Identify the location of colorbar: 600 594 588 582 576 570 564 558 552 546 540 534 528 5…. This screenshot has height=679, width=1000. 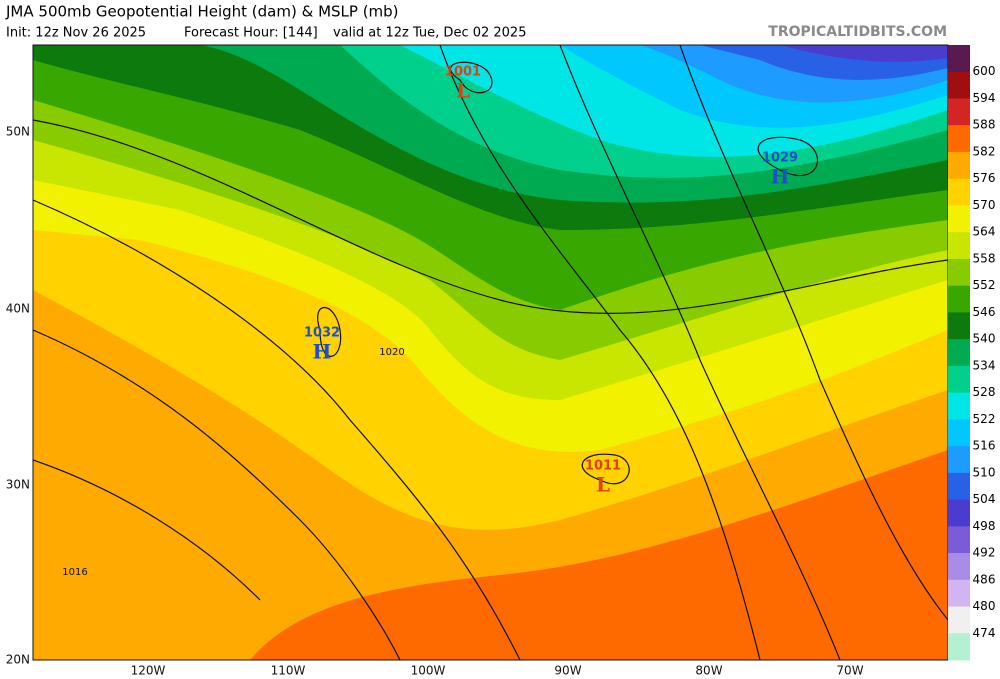
(971, 353).